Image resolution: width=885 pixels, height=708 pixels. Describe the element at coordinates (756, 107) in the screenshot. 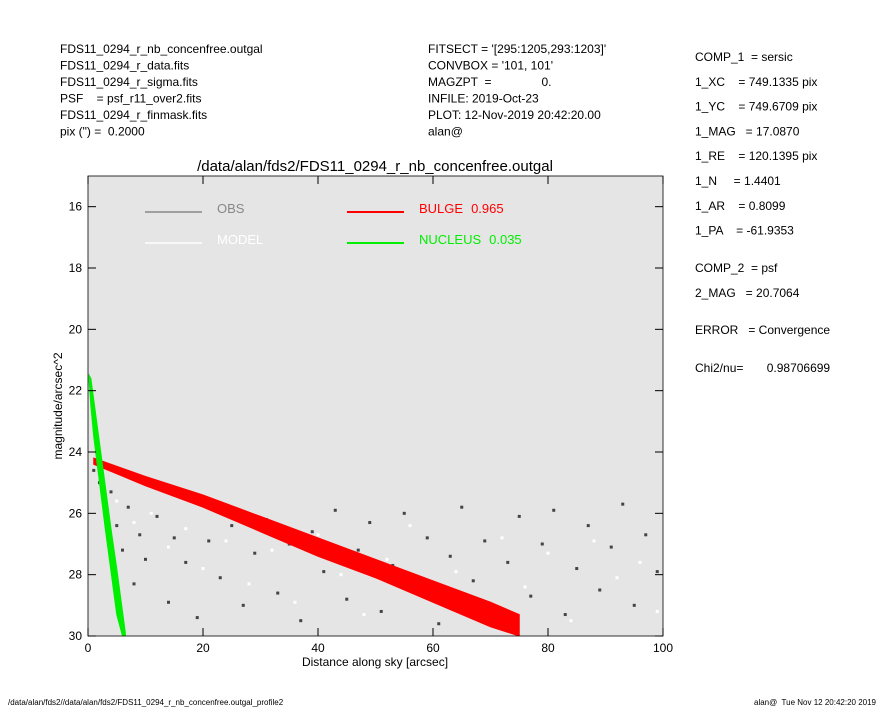

I see `fit-parameter: 1_YC = 749.6709 pix` at that location.